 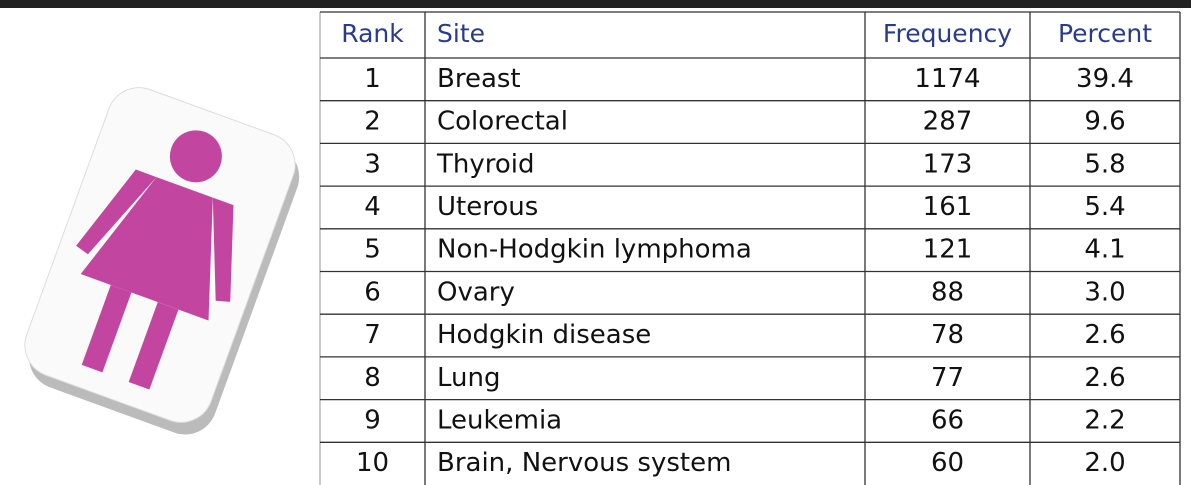 I want to click on site-cell: Leukemia, so click(x=499, y=420).